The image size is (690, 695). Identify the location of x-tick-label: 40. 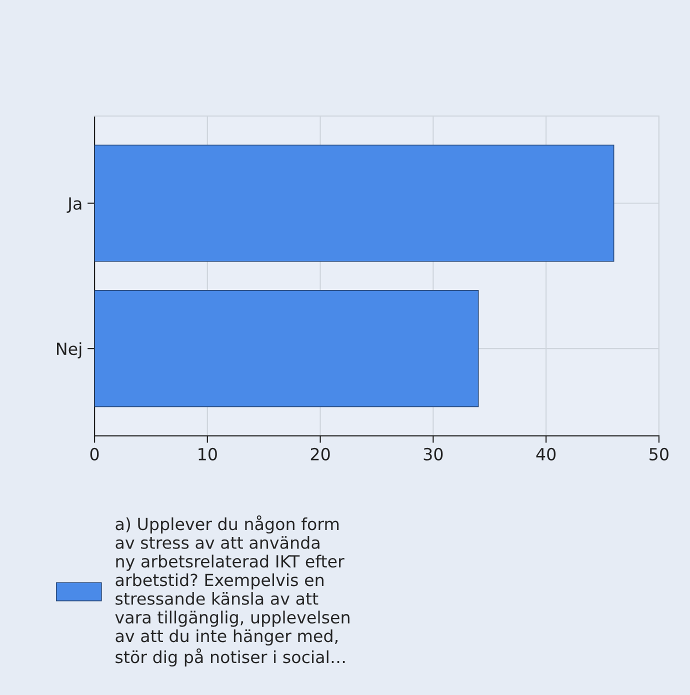
(546, 454).